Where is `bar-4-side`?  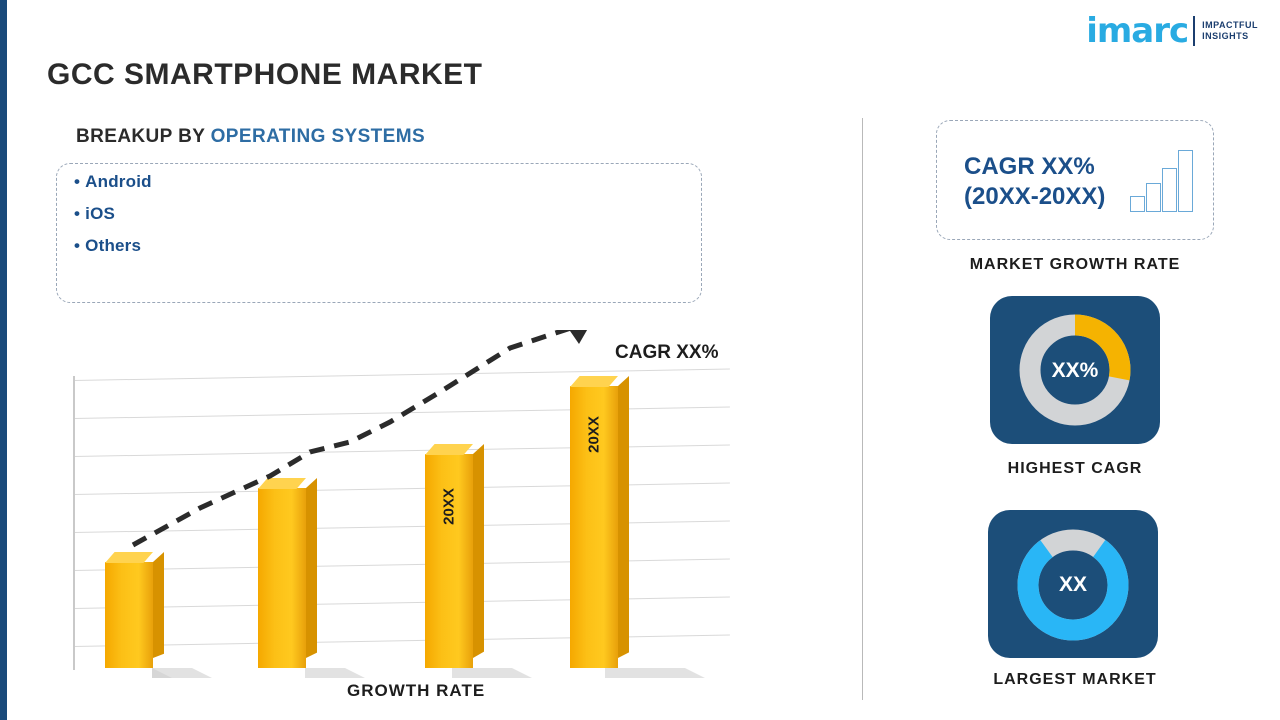 bar-4-side is located at coordinates (623, 517).